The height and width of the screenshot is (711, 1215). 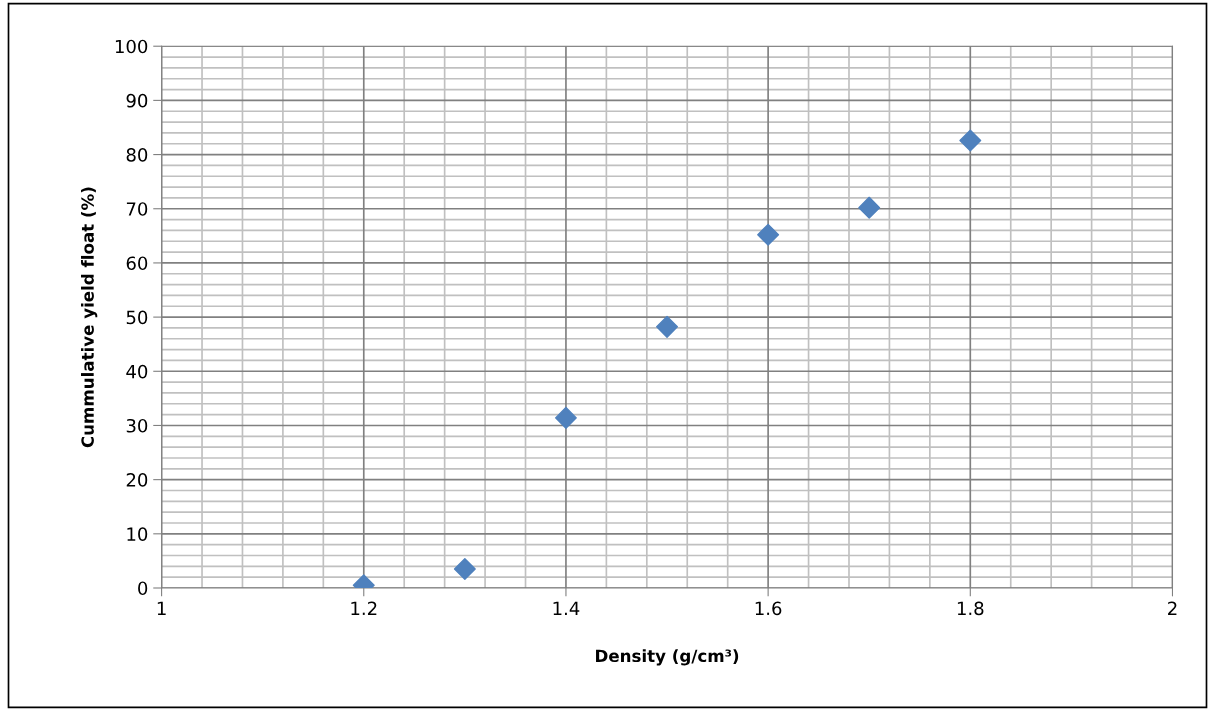 What do you see at coordinates (970, 608) in the screenshot?
I see `x-tick-label: 1.8` at bounding box center [970, 608].